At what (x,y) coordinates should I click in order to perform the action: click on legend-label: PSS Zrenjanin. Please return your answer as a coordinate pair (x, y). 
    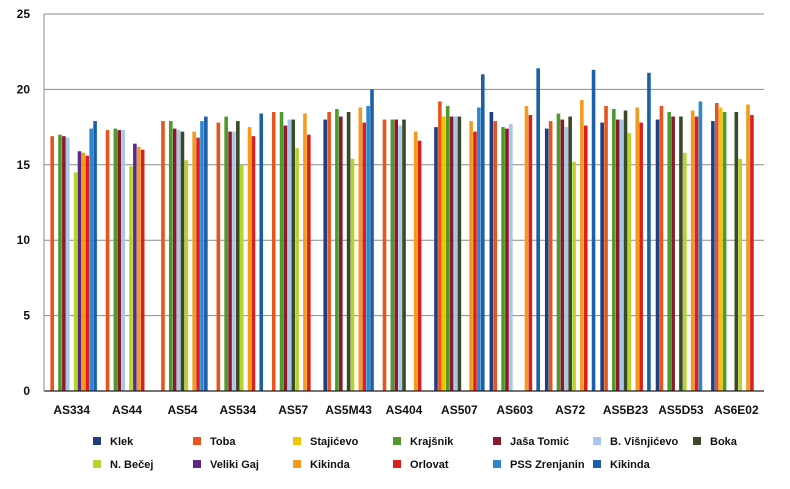
    Looking at the image, I should click on (547, 465).